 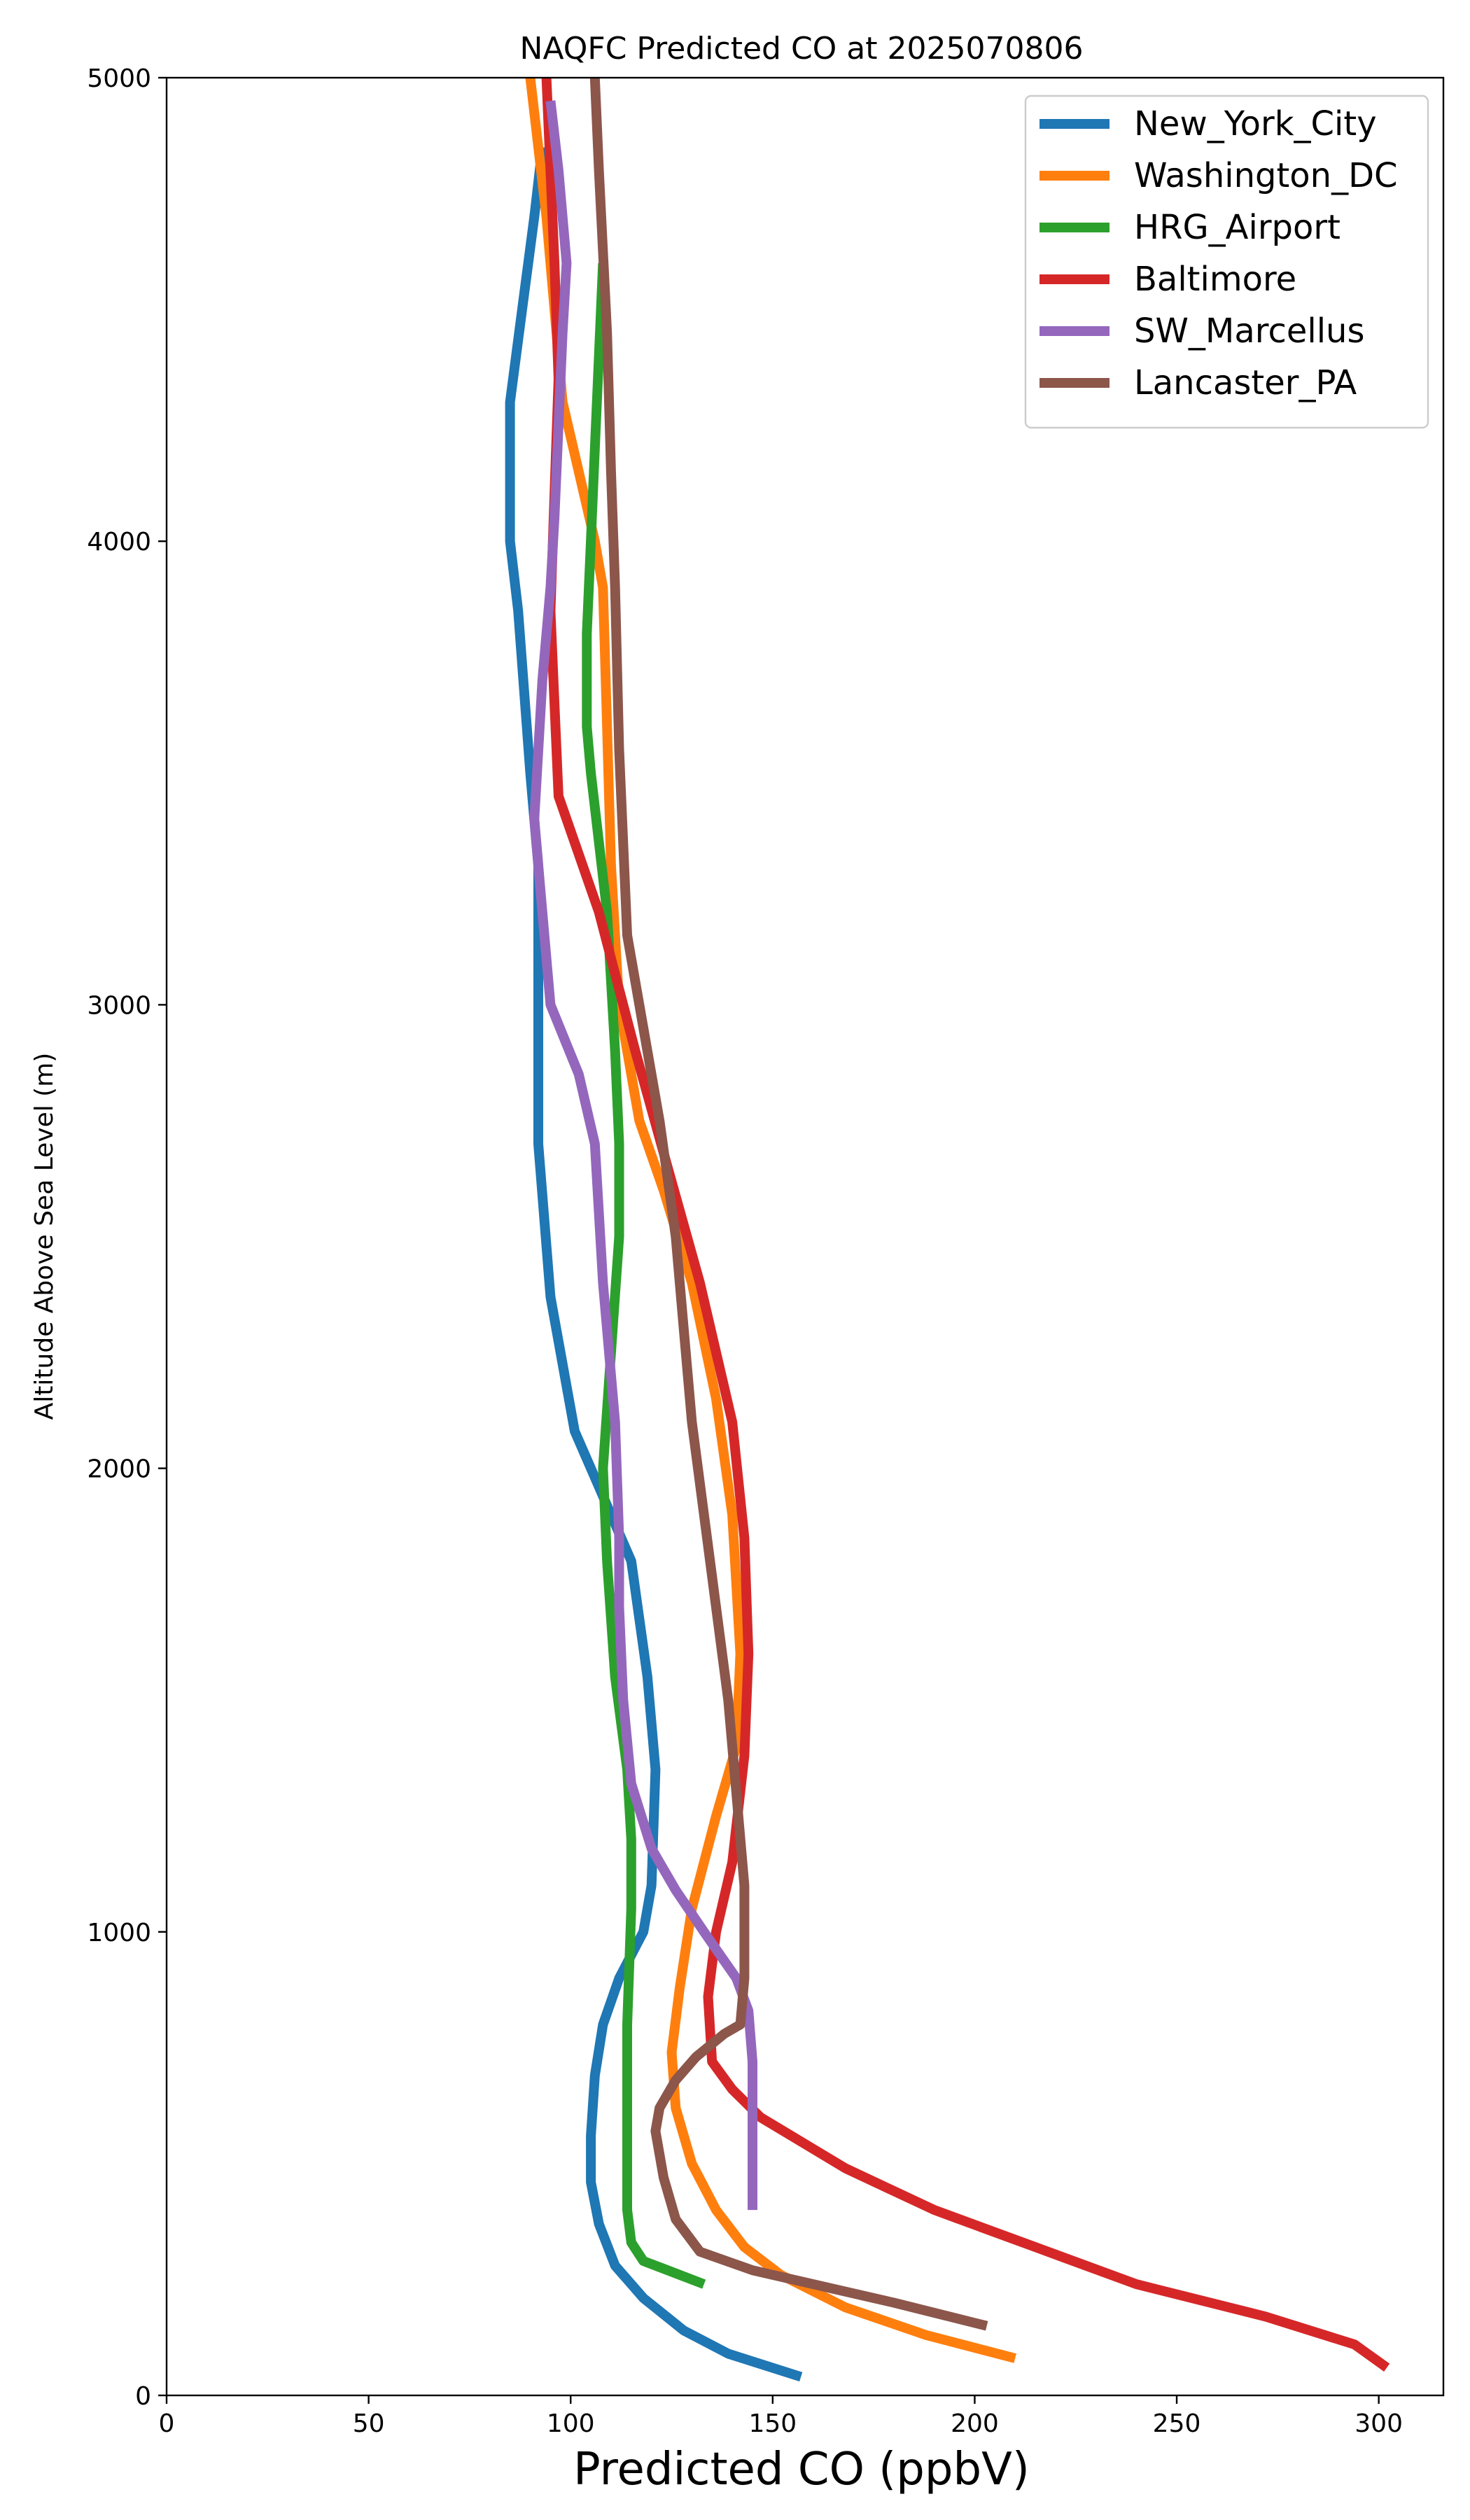 What do you see at coordinates (1255, 124) in the screenshot?
I see `legend-label: New_York_City` at bounding box center [1255, 124].